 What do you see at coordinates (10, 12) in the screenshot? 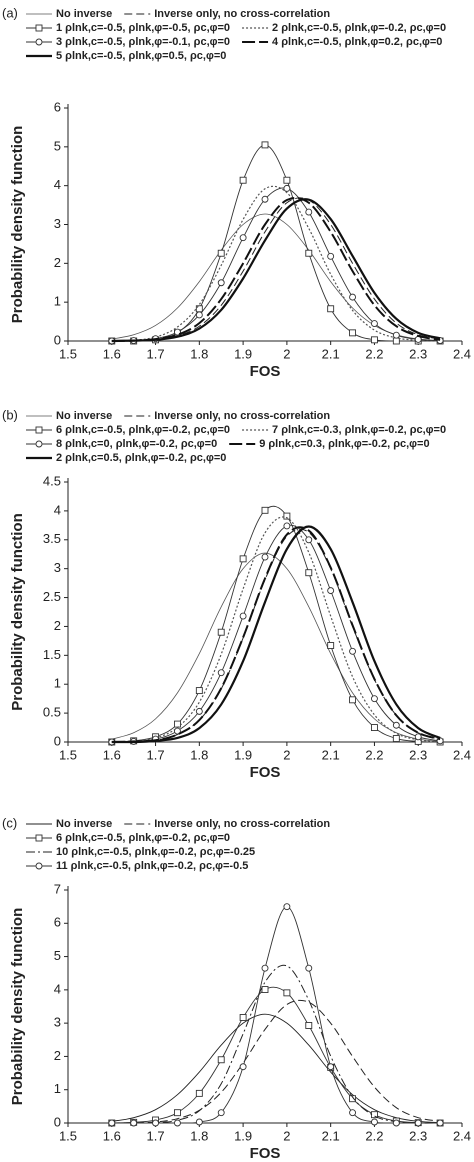
I see `panel-label: (a)` at bounding box center [10, 12].